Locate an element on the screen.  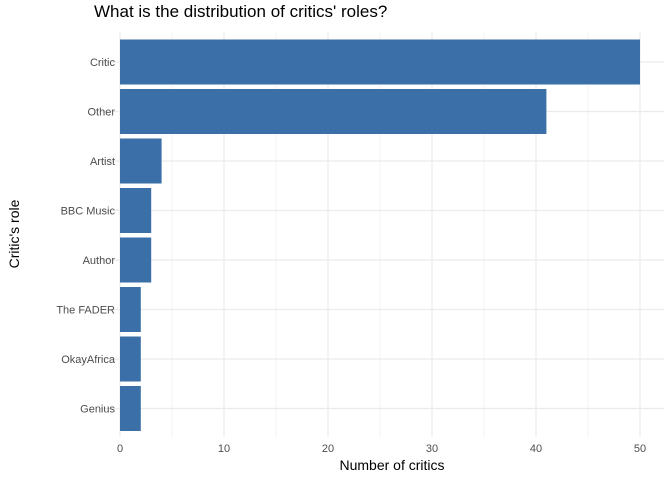
y-tick-label: Other is located at coordinates (101, 113).